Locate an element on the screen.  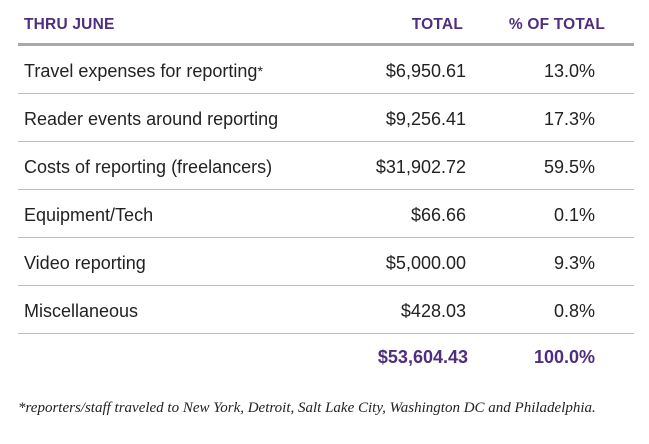
footnote-marker: * is located at coordinates (260, 71).